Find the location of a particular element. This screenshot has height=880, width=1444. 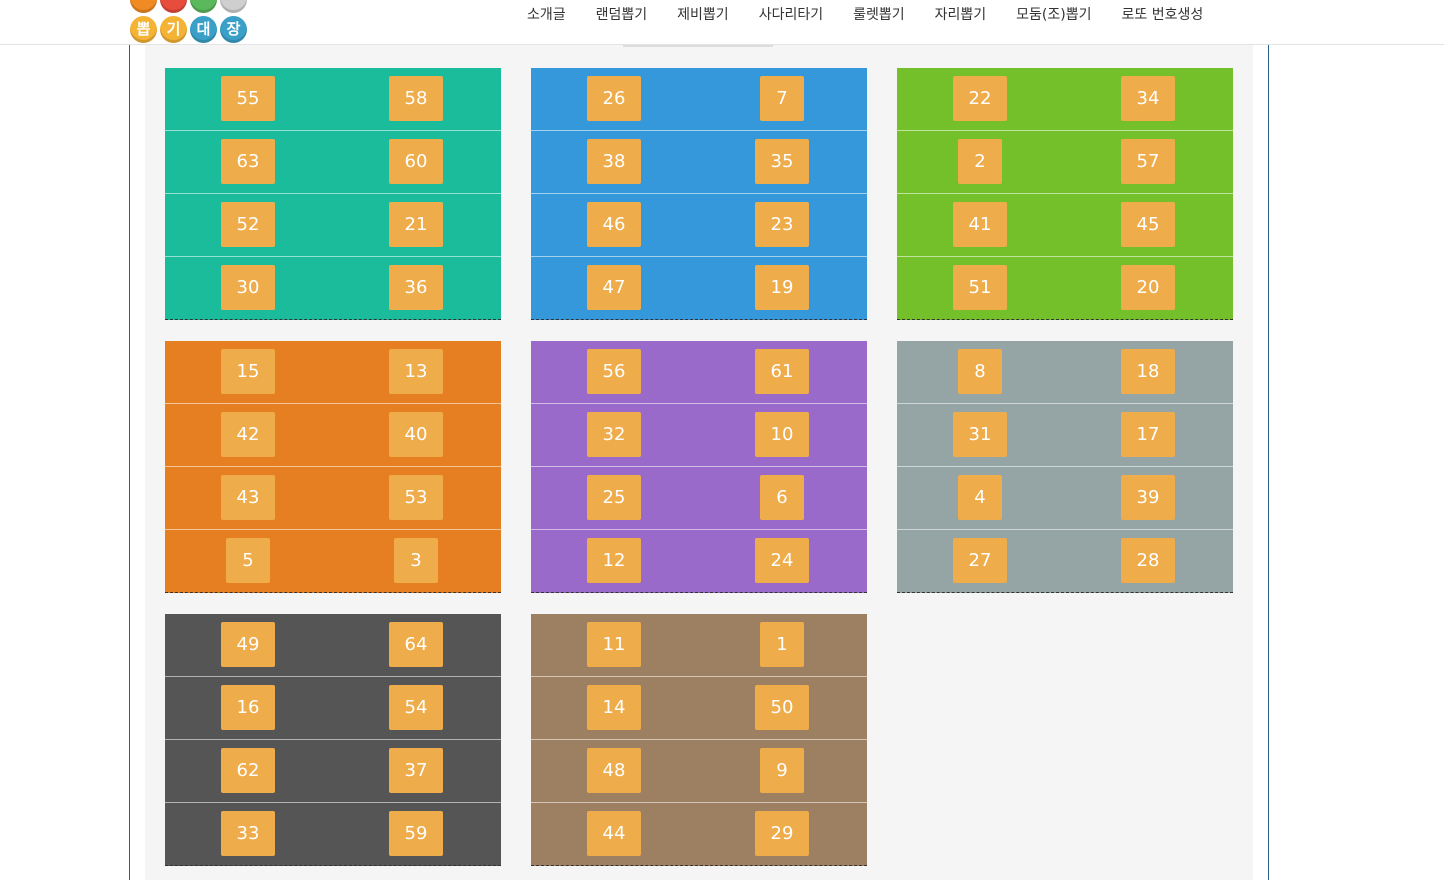

team-group: 55 58 63 60 52 21 30 36 is located at coordinates (333, 194).